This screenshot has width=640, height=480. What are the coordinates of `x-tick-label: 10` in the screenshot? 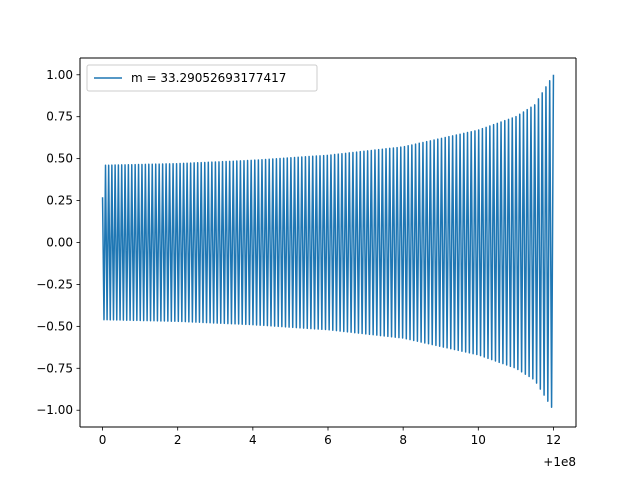 It's located at (478, 440).